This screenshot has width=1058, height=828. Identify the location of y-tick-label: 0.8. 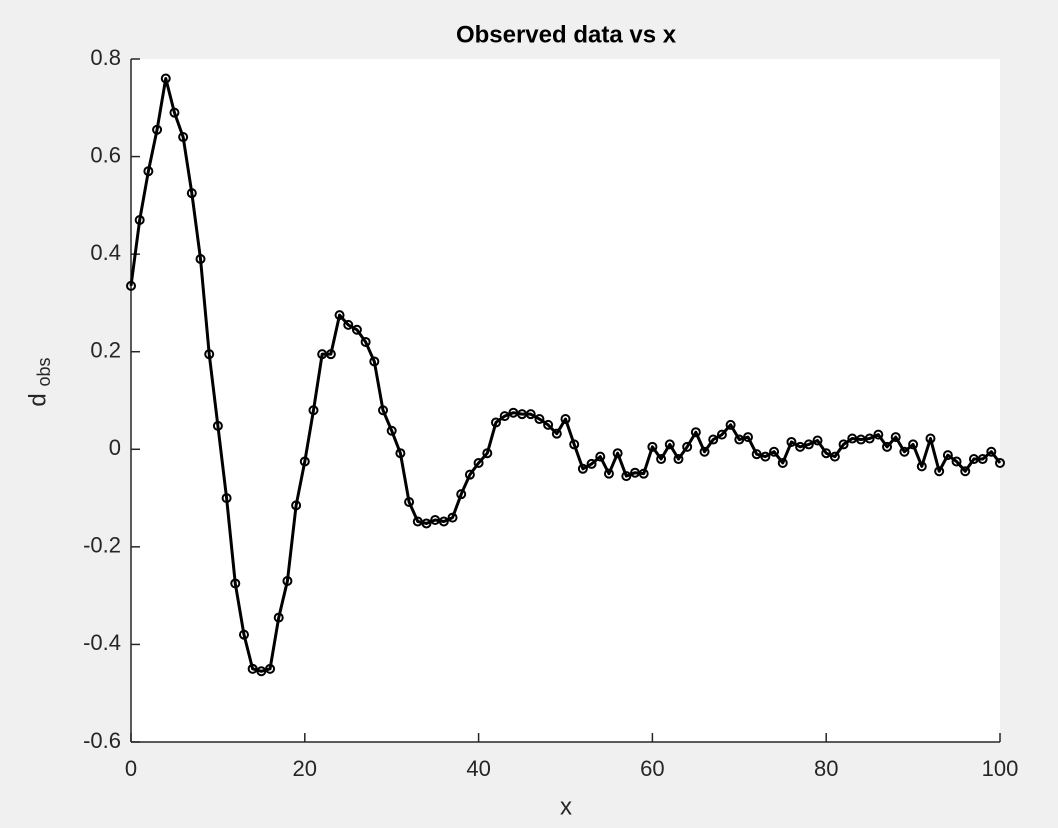
(105, 57).